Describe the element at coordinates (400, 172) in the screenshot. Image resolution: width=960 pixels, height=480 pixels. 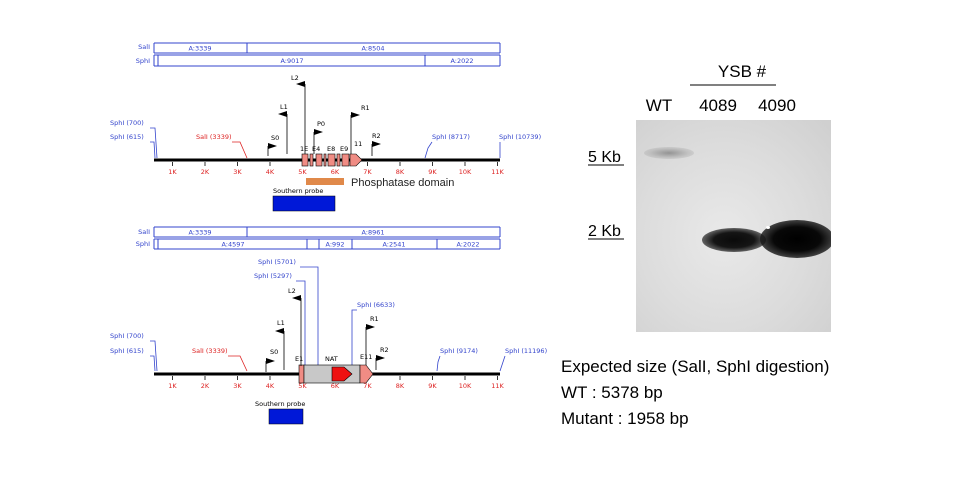
I see `wt-tick-label: 8K` at that location.